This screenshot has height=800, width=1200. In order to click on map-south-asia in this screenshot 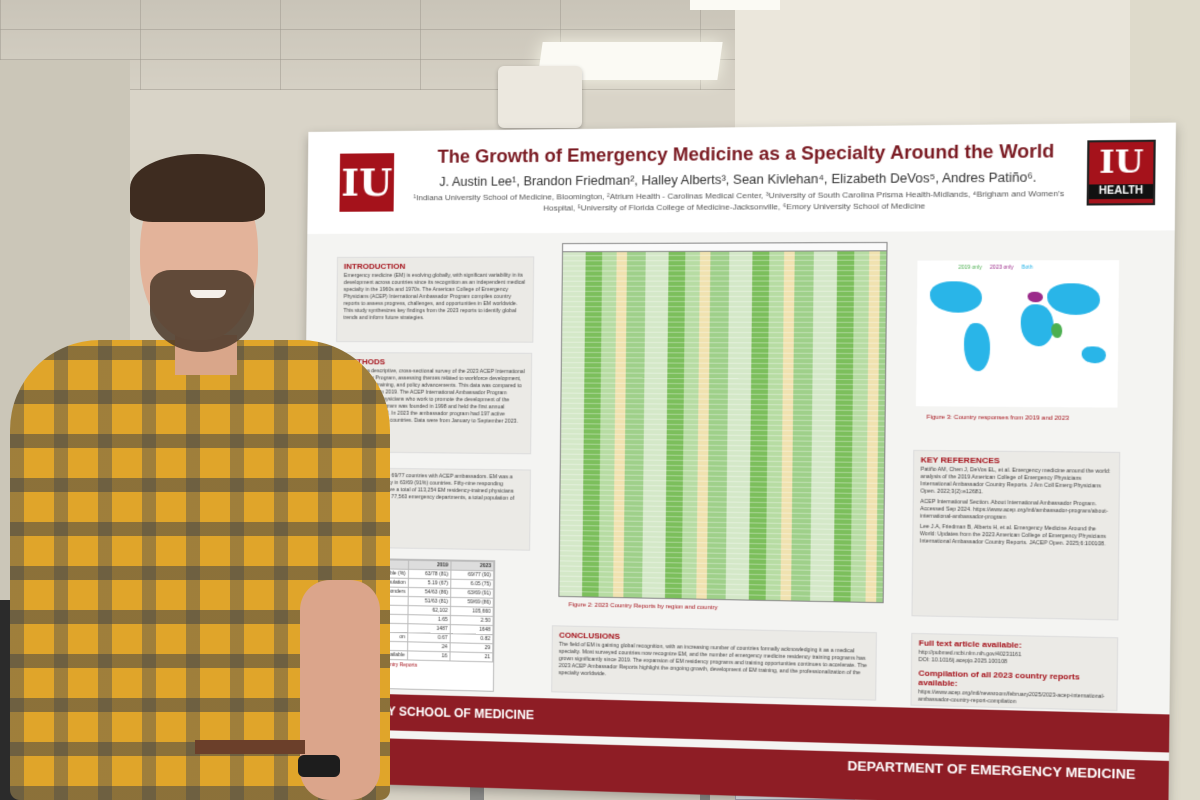, I will do `click(1057, 330)`.